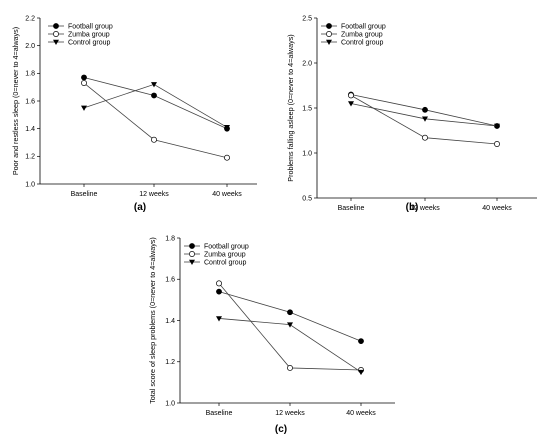 The image size is (550, 440). Describe the element at coordinates (412, 207) in the screenshot. I see `panel-label: (b)` at that location.